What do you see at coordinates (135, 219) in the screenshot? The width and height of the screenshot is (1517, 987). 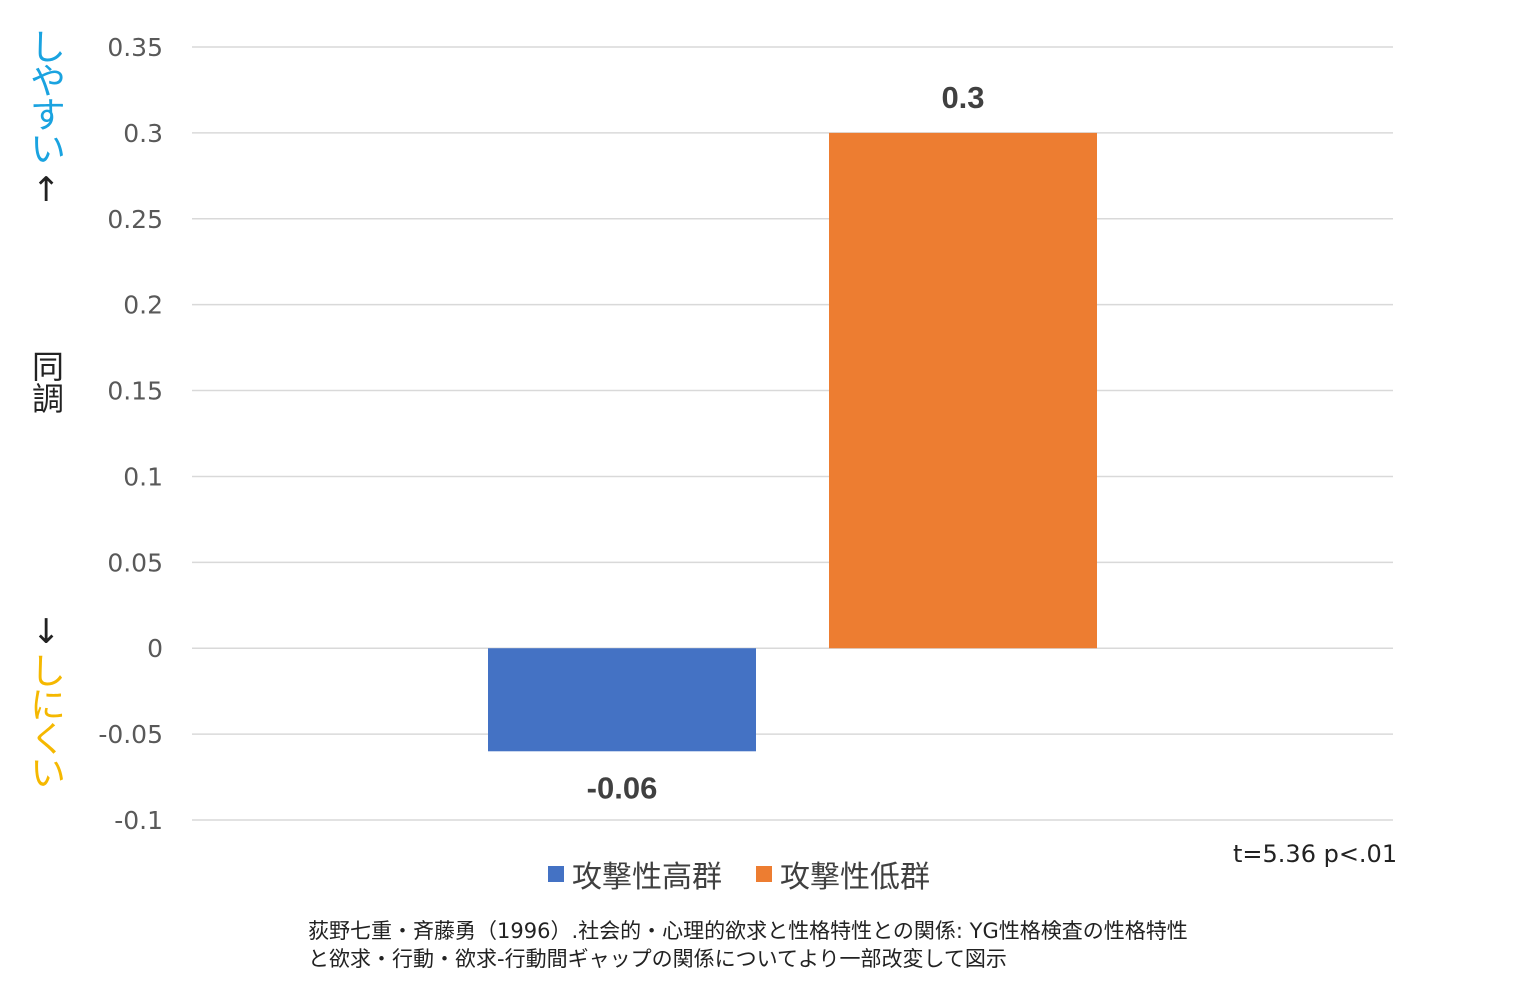 I see `y-tick-label: 0.25` at bounding box center [135, 219].